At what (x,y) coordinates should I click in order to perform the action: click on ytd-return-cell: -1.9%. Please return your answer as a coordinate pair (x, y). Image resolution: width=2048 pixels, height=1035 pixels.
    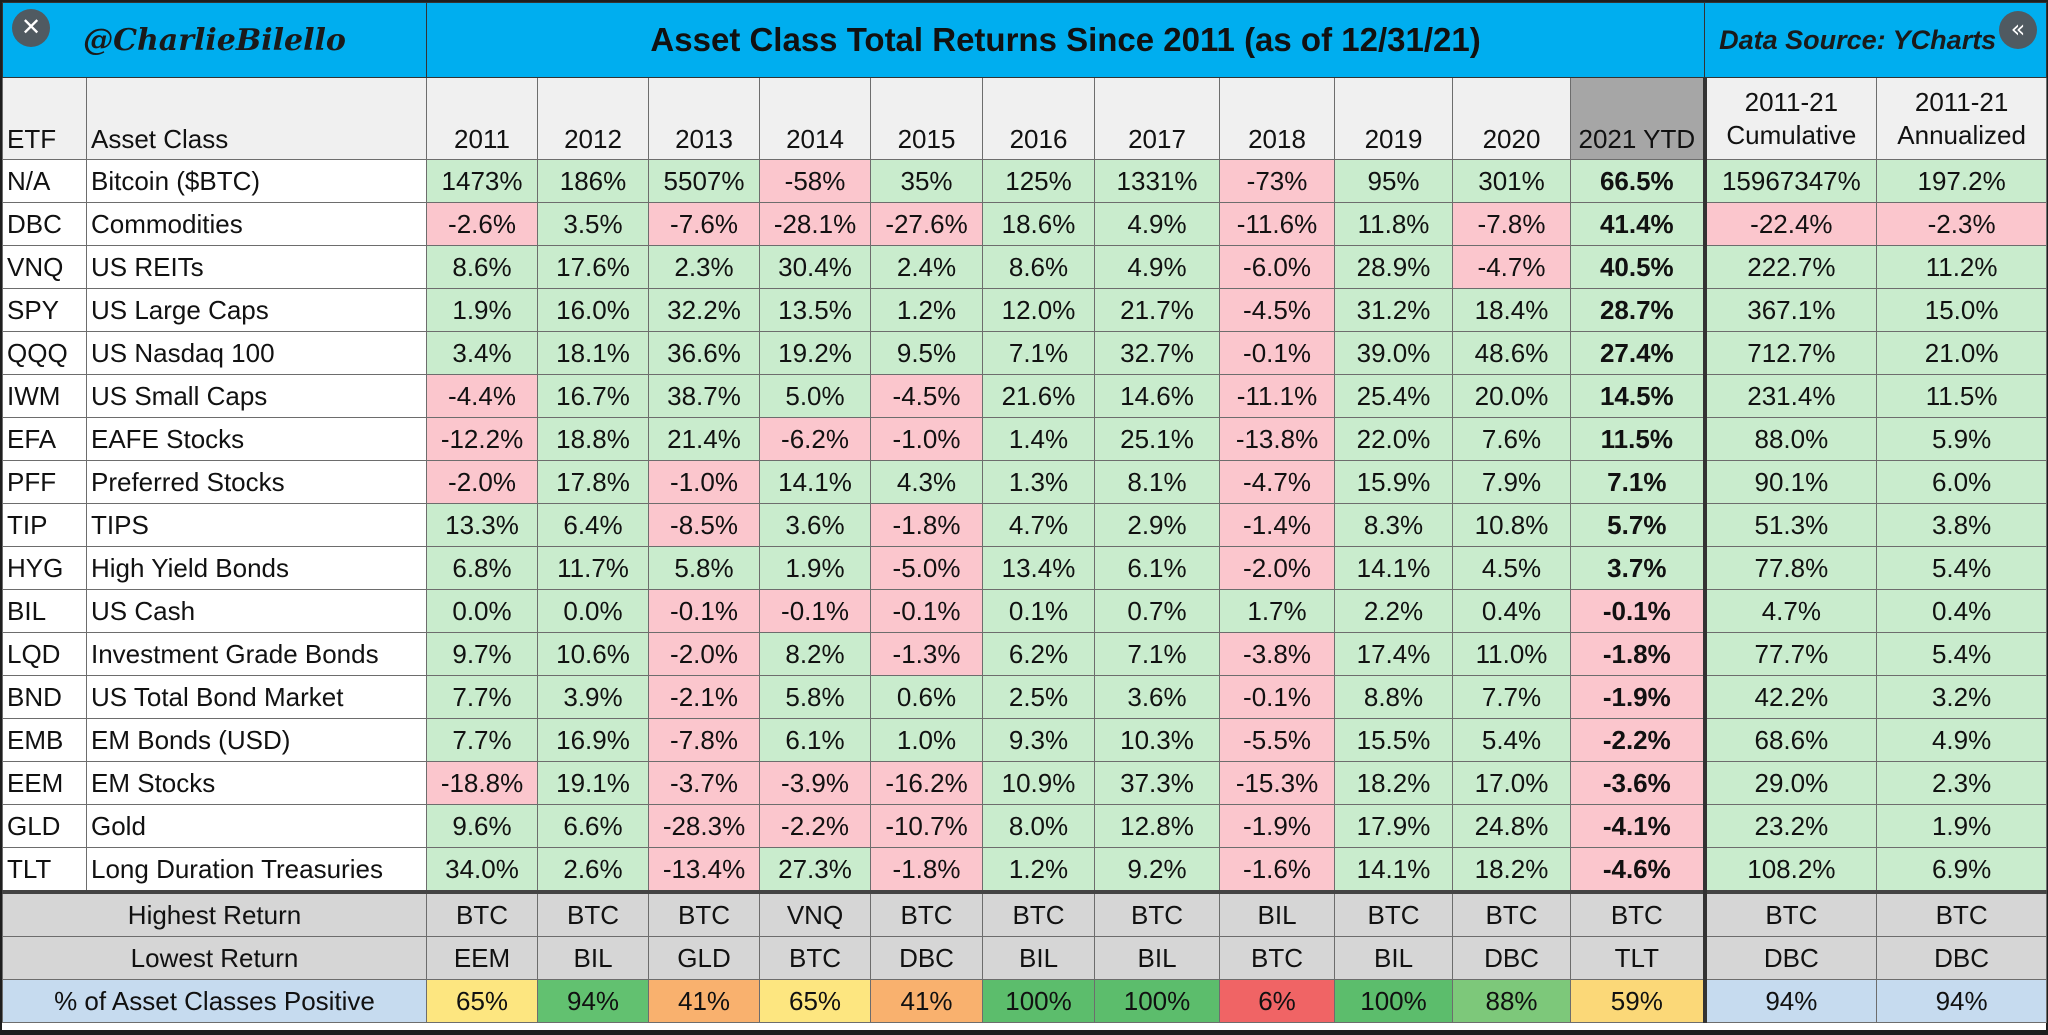
    Looking at the image, I should click on (1638, 697).